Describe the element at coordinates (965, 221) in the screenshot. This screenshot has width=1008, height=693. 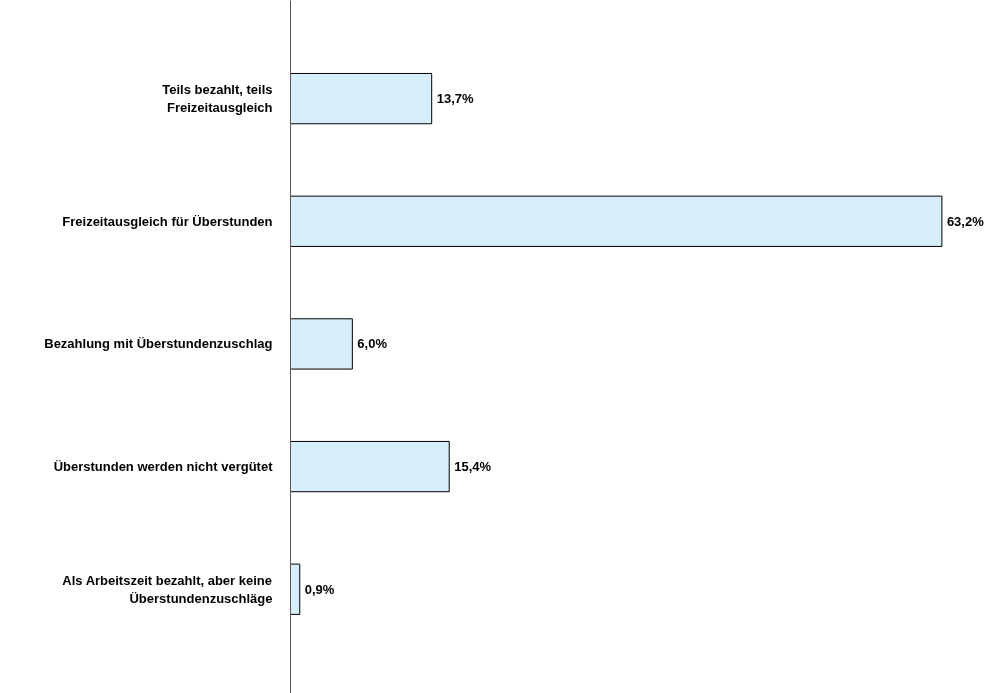
I see `data-label: 63,2%` at that location.